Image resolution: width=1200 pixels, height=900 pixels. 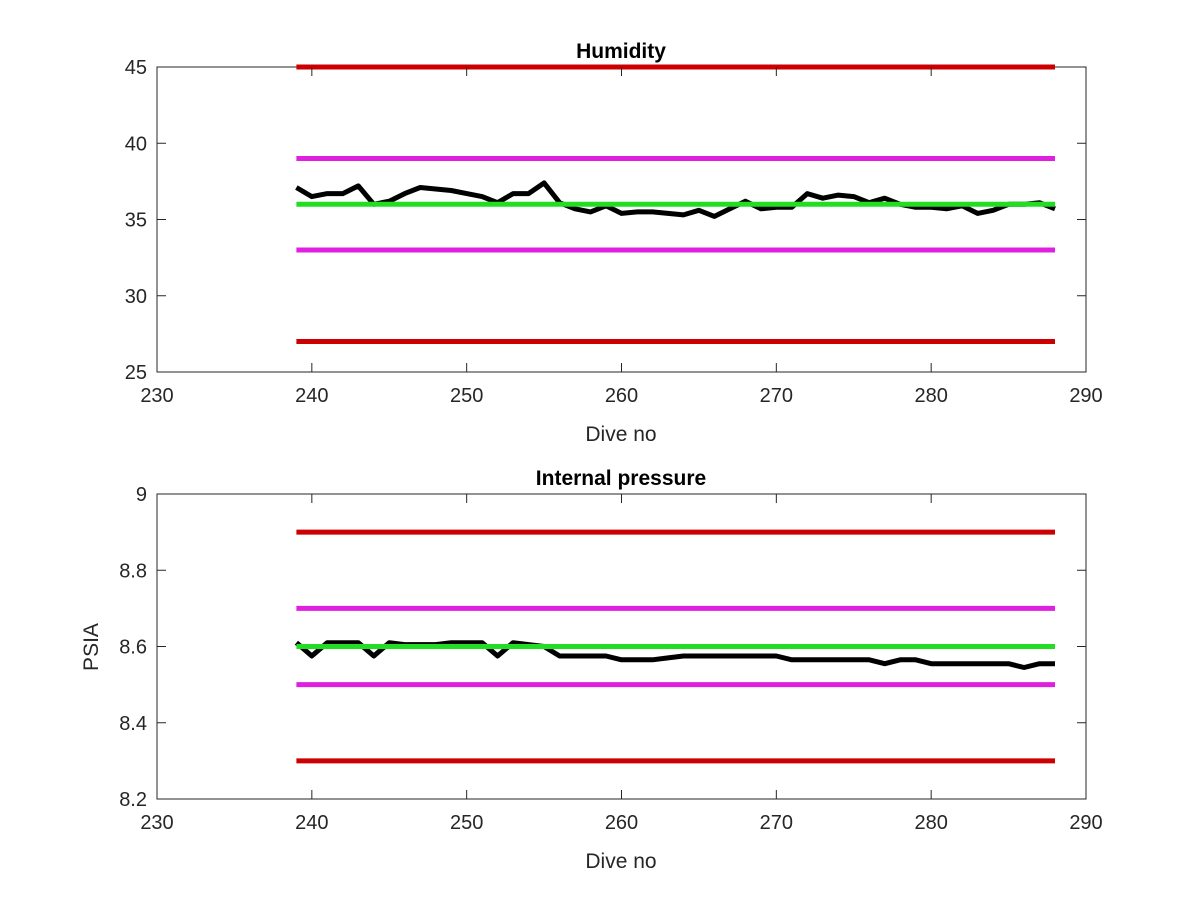 I want to click on humidity-x-tick-label: 250, so click(x=466, y=396).